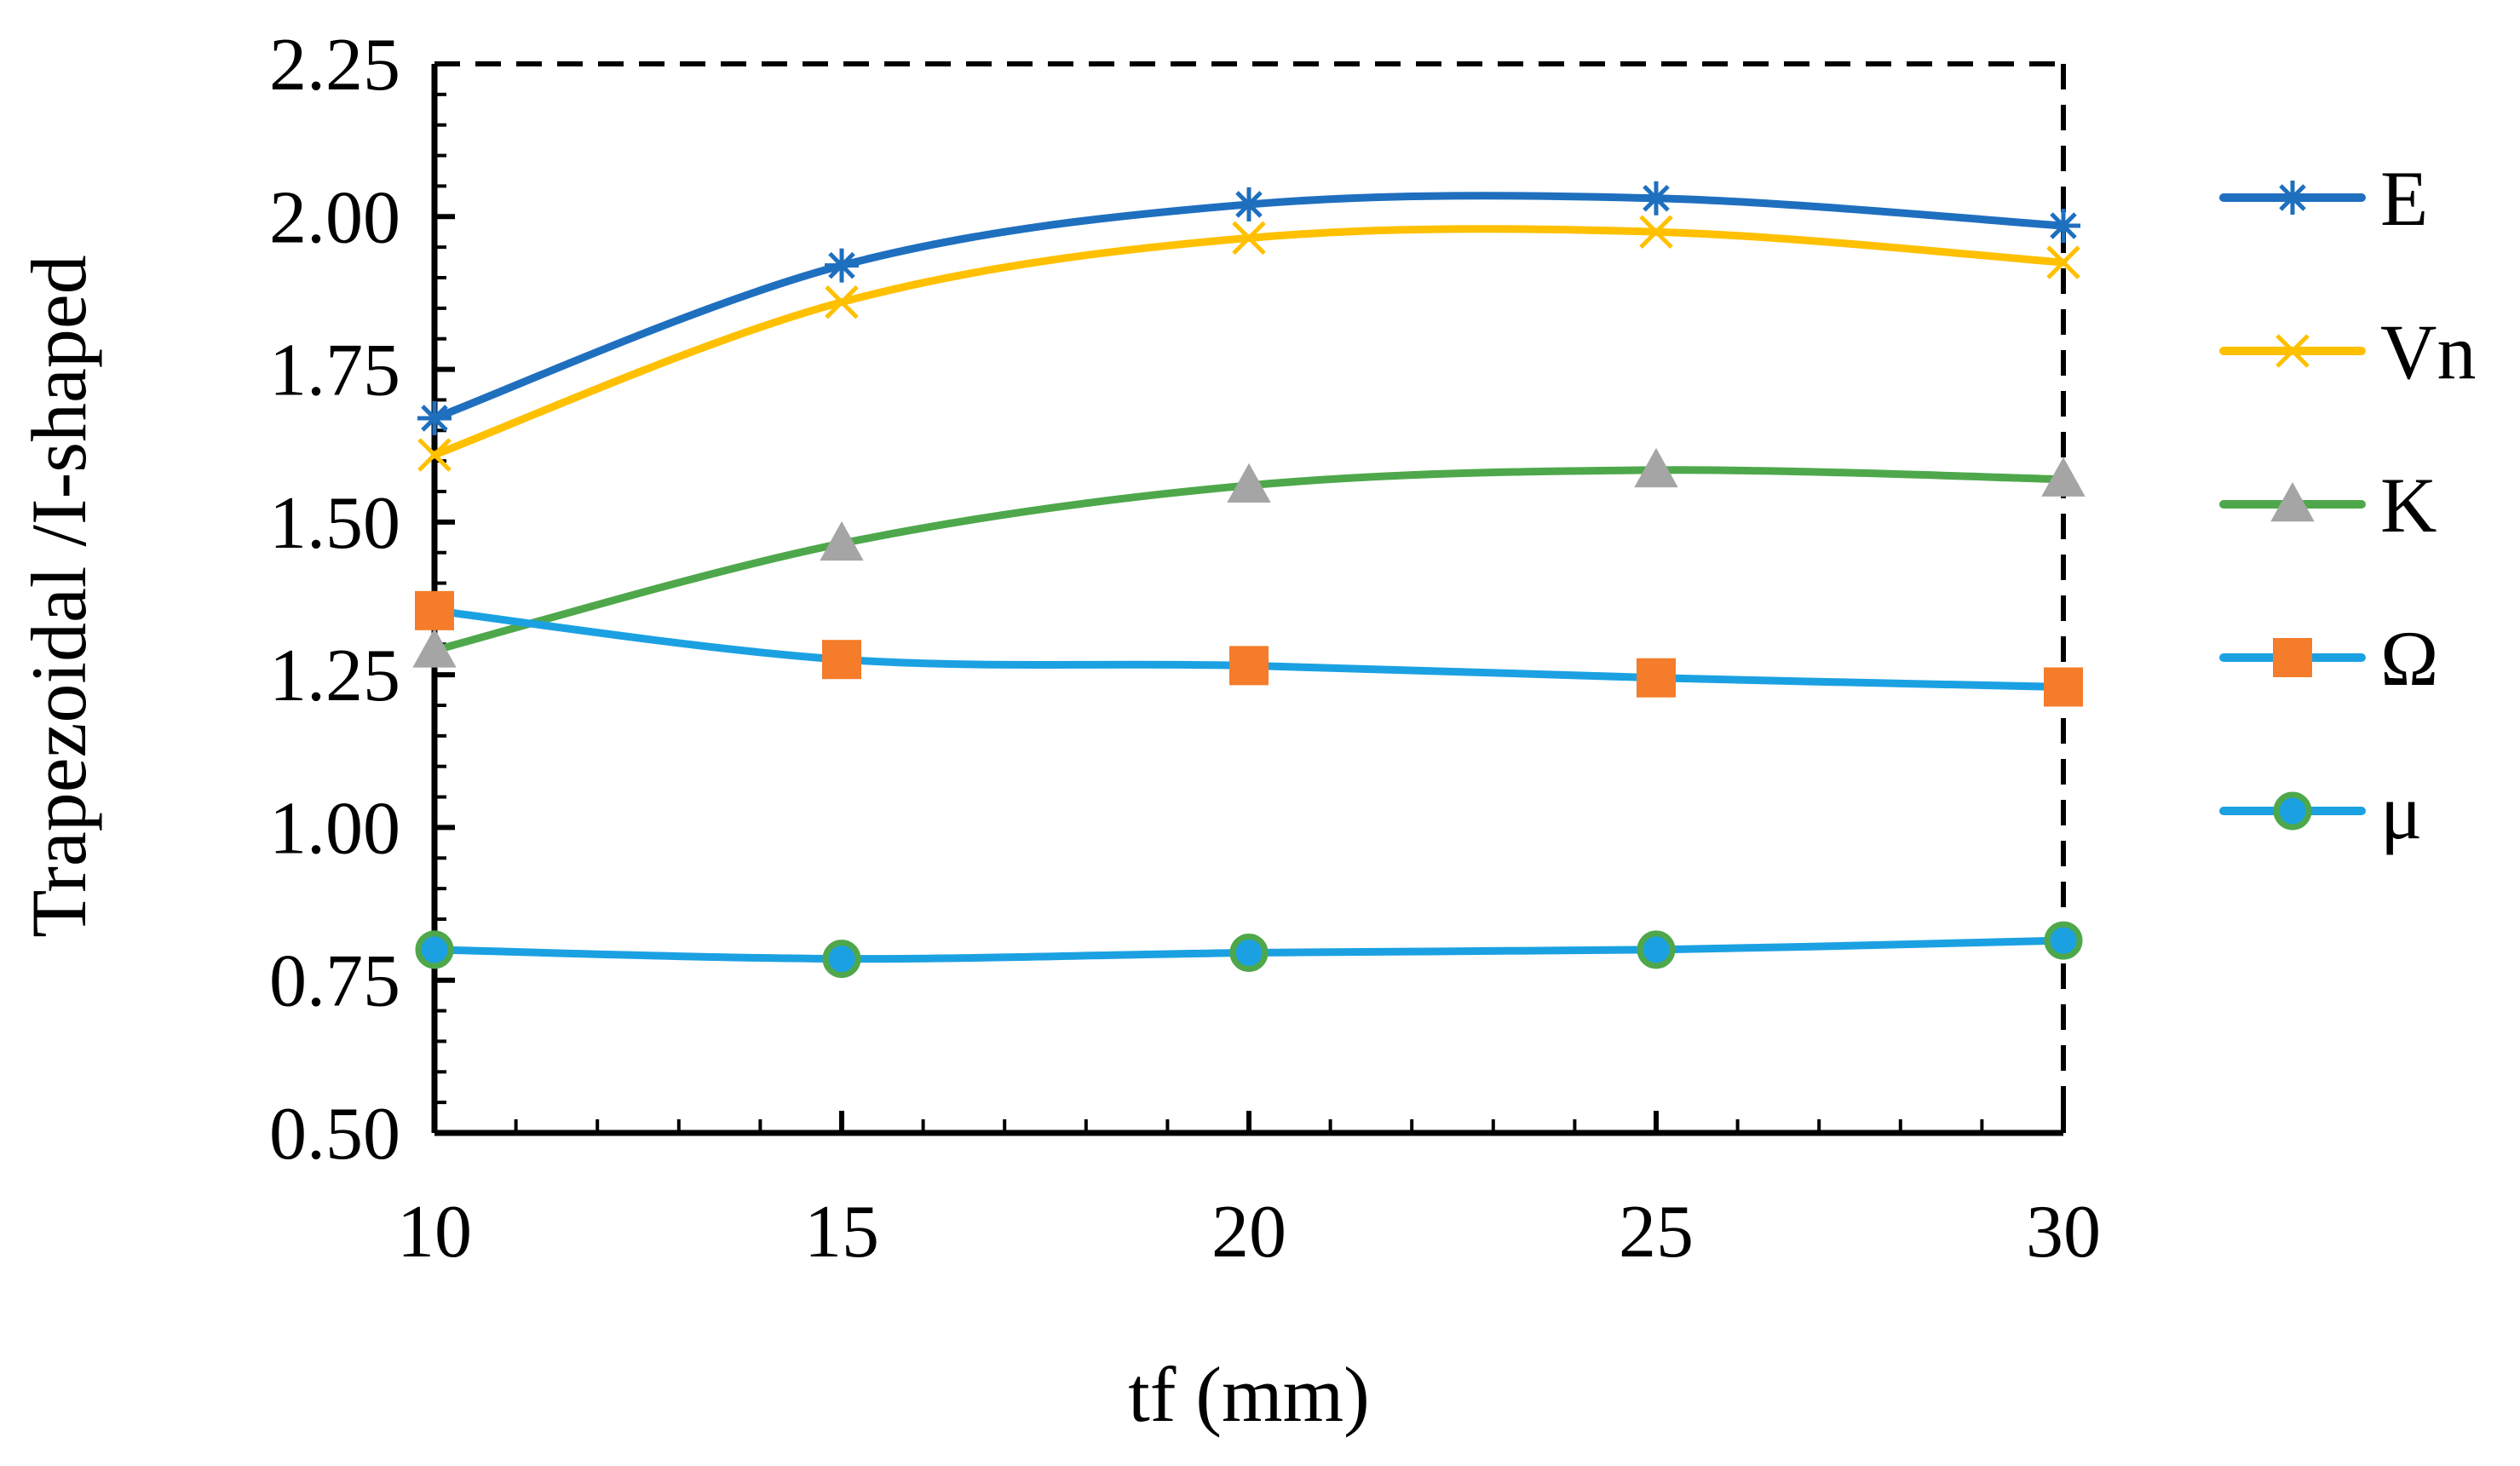  I want to click on y-axis-title: Trapezoidal /I-shaped, so click(59, 596).